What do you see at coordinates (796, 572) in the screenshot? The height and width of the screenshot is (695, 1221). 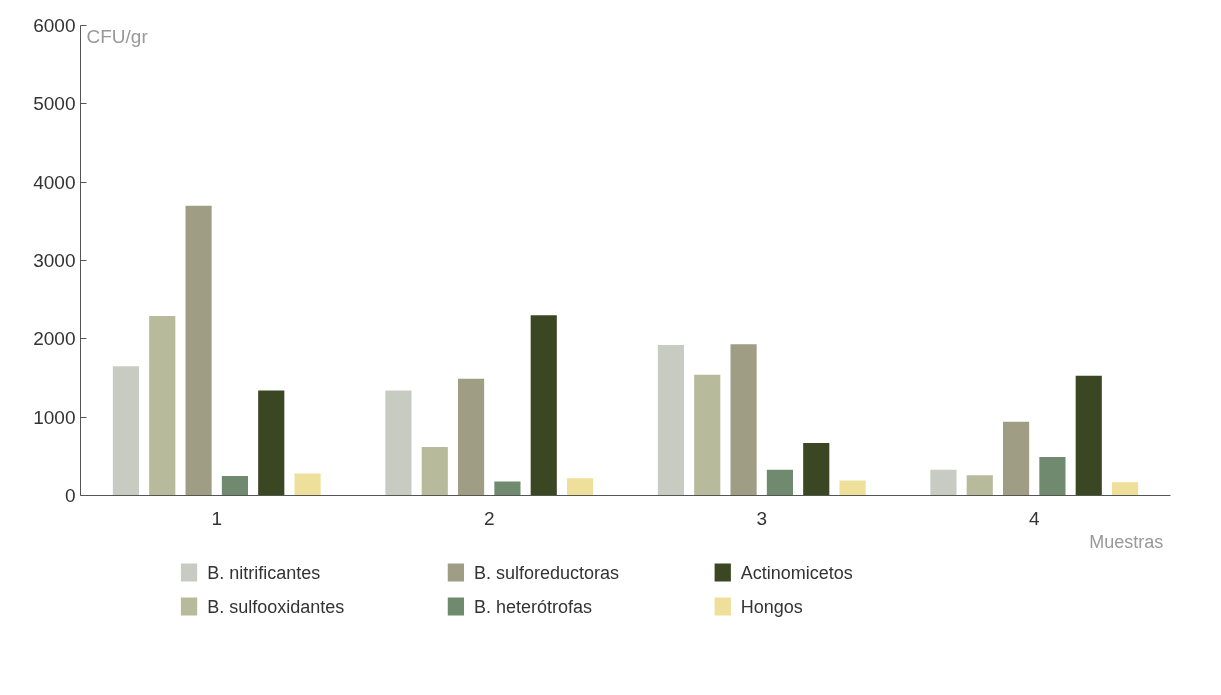 I see `legend-label: Actinomicetos` at bounding box center [796, 572].